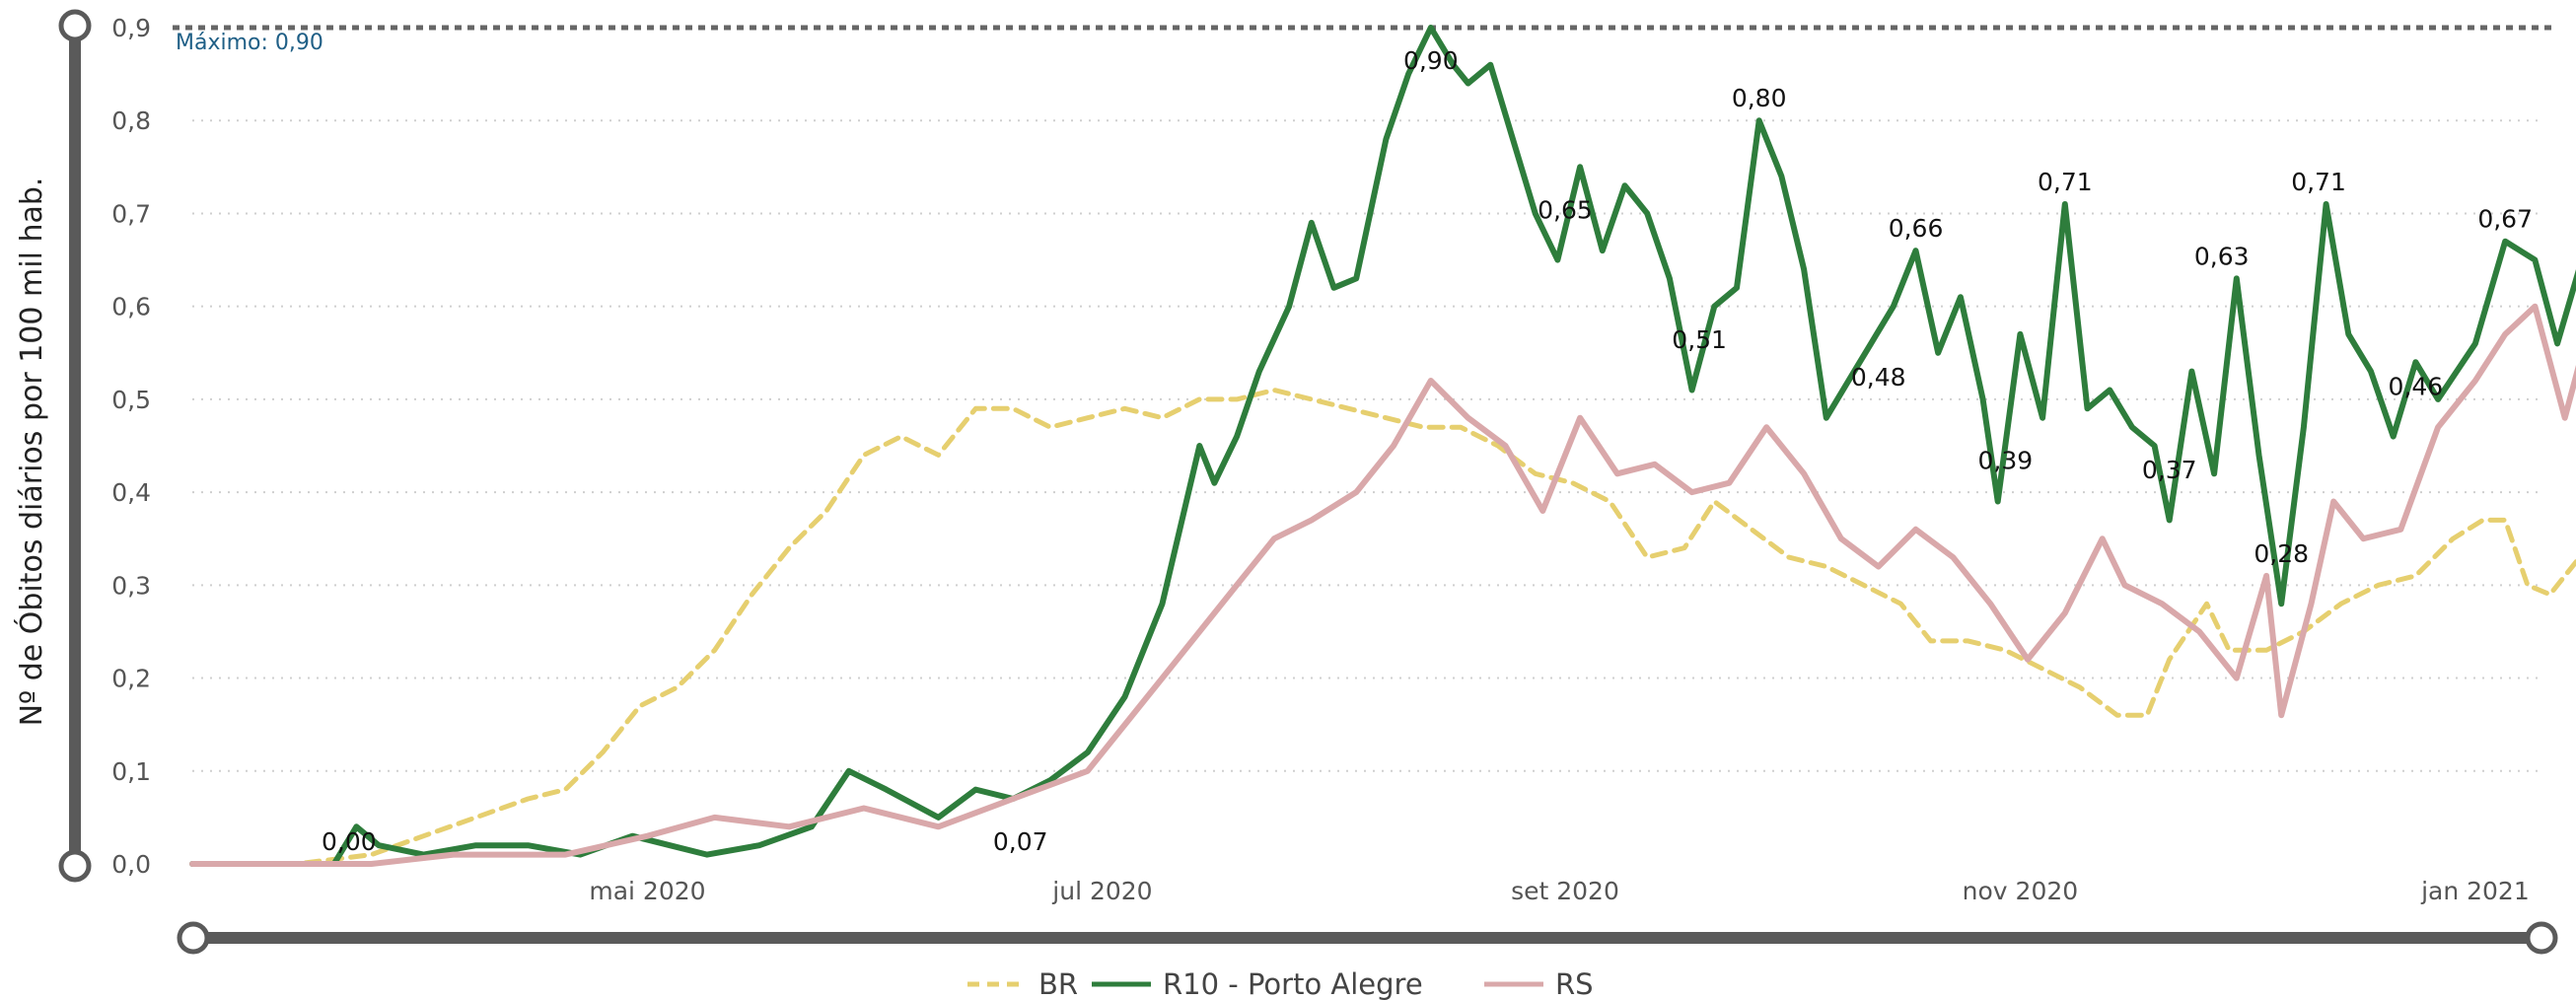  I want to click on x-tick-label: mai 2020, so click(647, 891).